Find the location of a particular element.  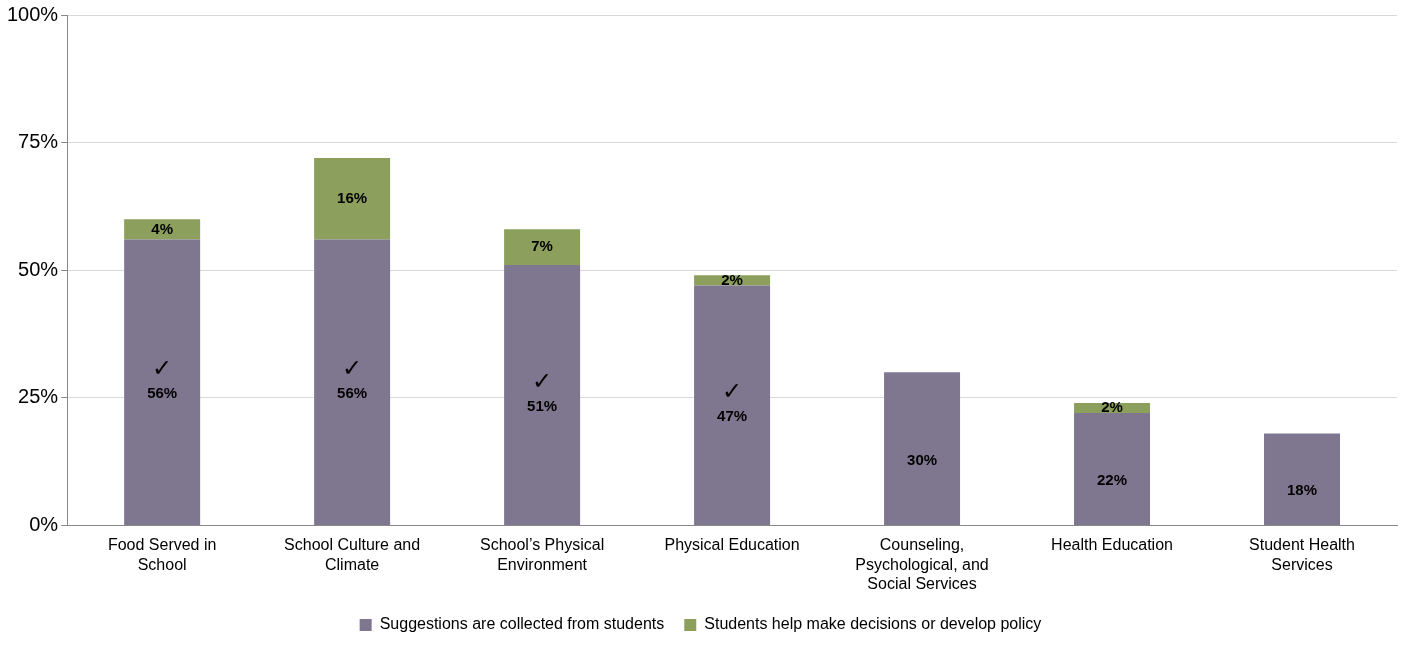

data-label: 22% is located at coordinates (1112, 480).